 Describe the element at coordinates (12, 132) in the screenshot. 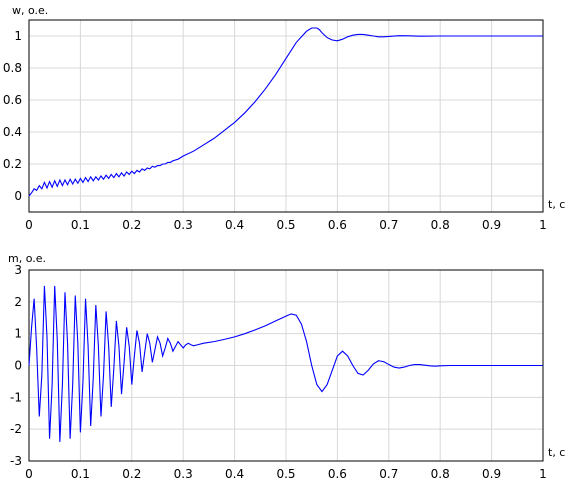

I see `y-tick-label: 0.4` at that location.